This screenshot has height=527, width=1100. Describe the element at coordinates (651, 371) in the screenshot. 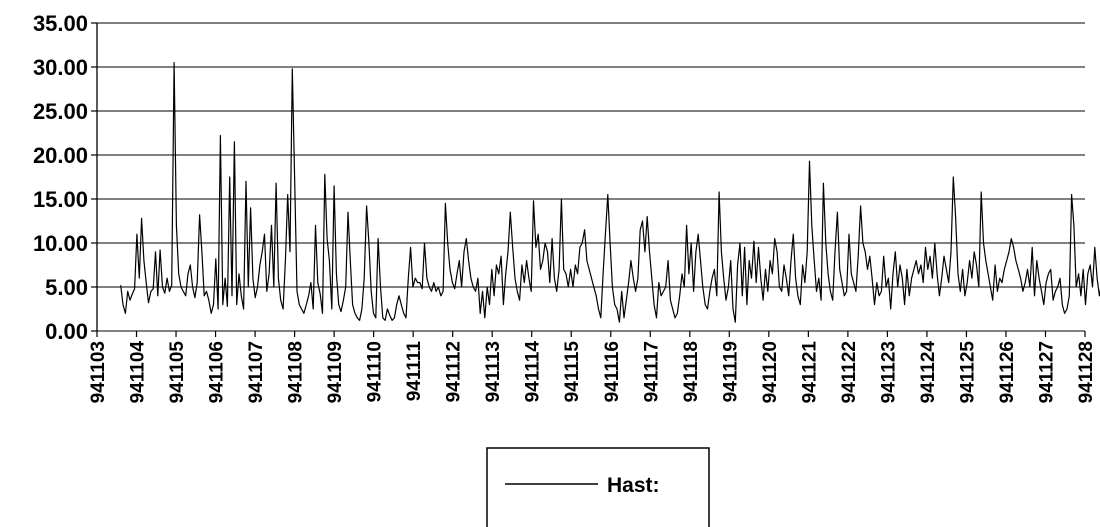

I see `x-tick-label: 941117` at that location.